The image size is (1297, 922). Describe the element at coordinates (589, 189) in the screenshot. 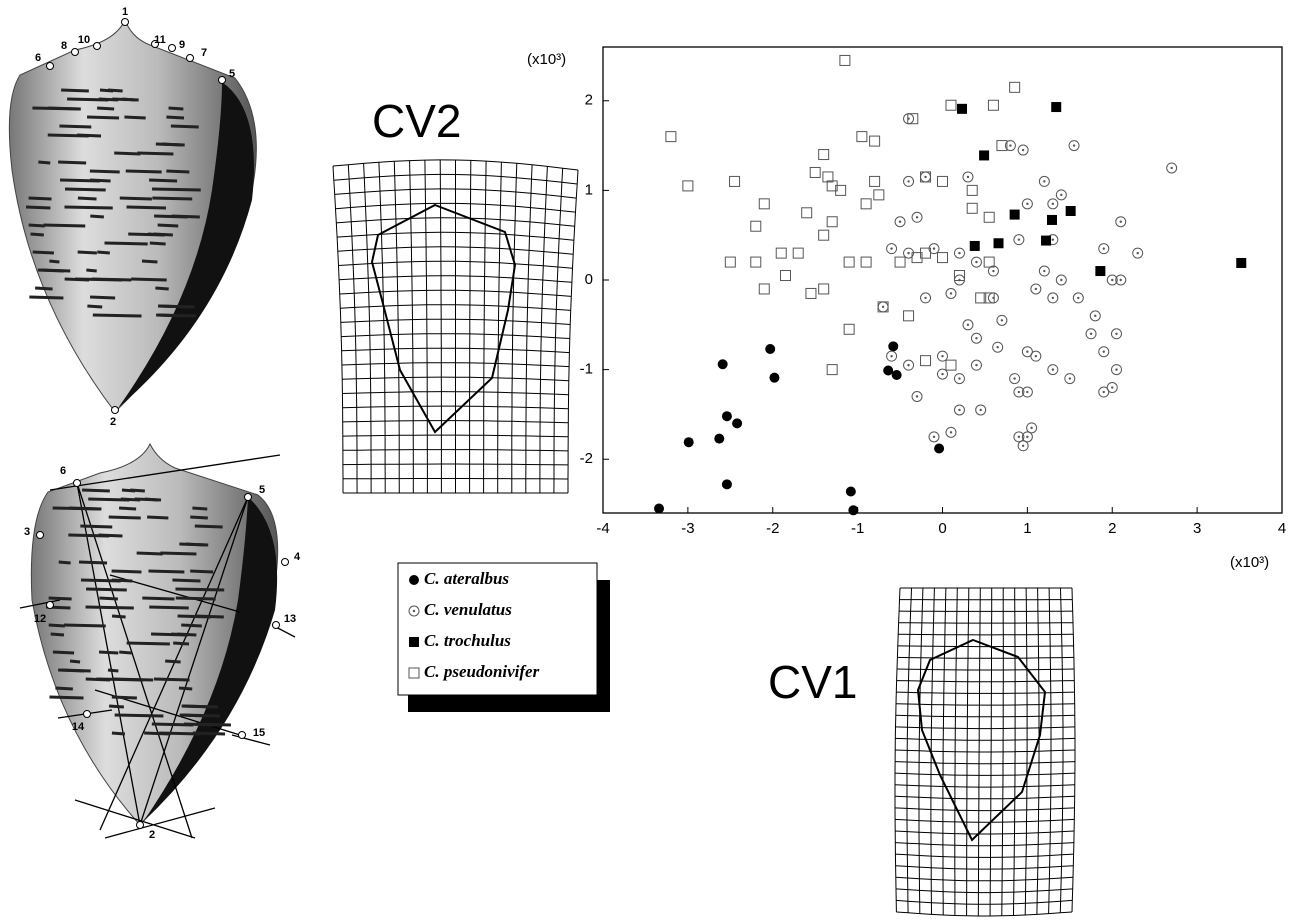

I see `y-tick-label: 1` at that location.